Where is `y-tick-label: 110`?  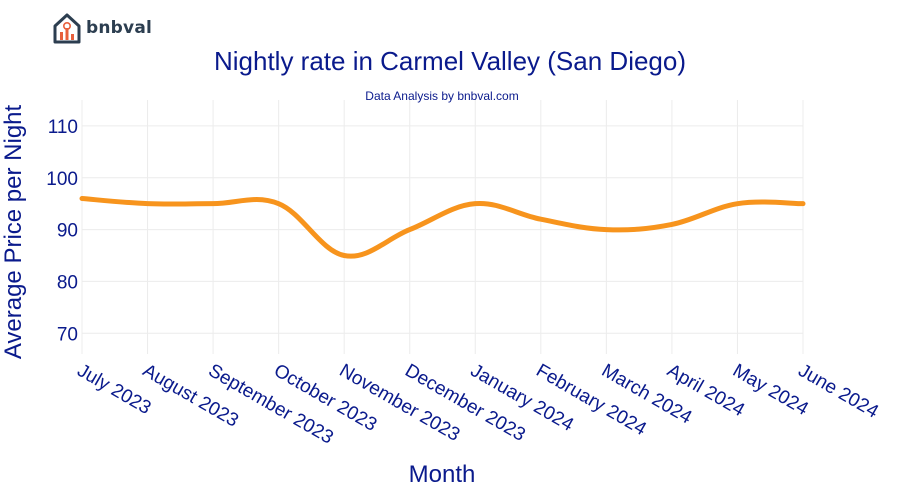
y-tick-label: 110 is located at coordinates (63, 127).